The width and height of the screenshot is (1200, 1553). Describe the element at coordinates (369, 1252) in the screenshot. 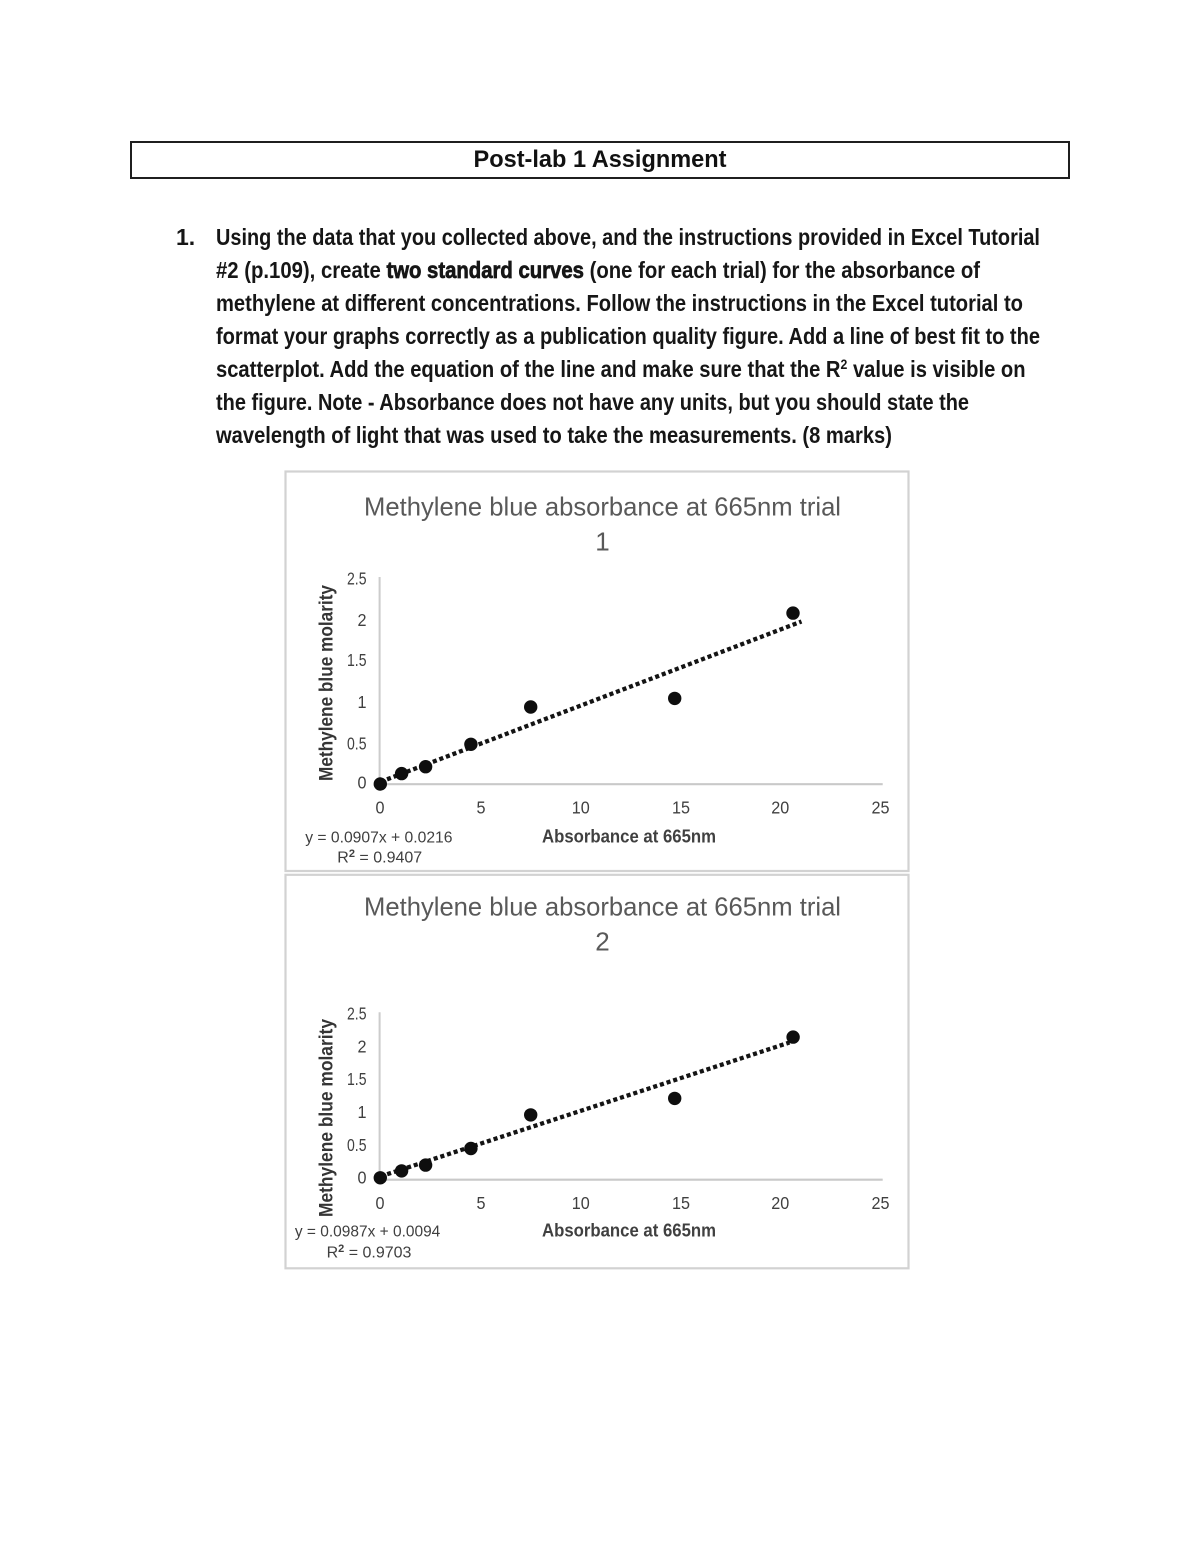

I see `svg-text: R2 = 0.9703` at that location.